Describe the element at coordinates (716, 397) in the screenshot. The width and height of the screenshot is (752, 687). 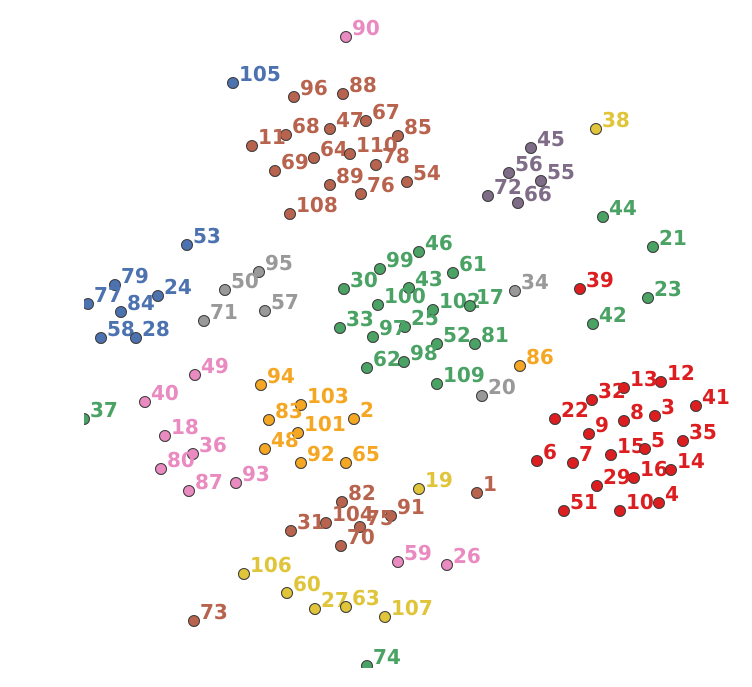
I see `point-label-41: 41` at that location.